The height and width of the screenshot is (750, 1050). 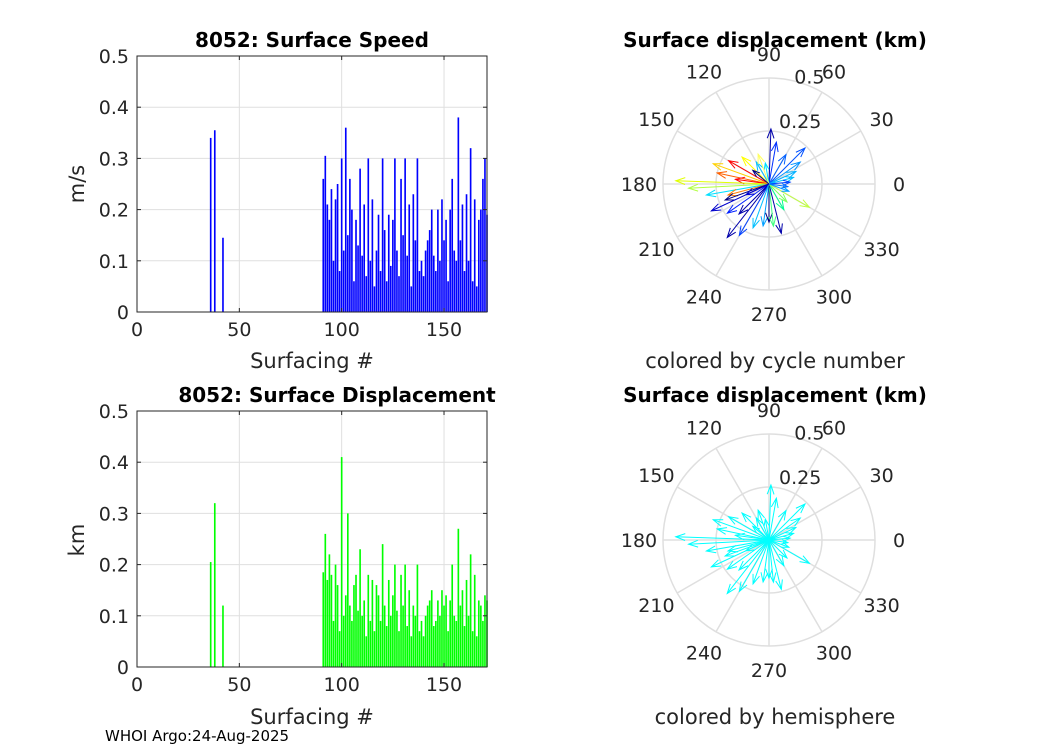 What do you see at coordinates (834, 72) in the screenshot?
I see `polar-cycle-angle-label: 60` at bounding box center [834, 72].